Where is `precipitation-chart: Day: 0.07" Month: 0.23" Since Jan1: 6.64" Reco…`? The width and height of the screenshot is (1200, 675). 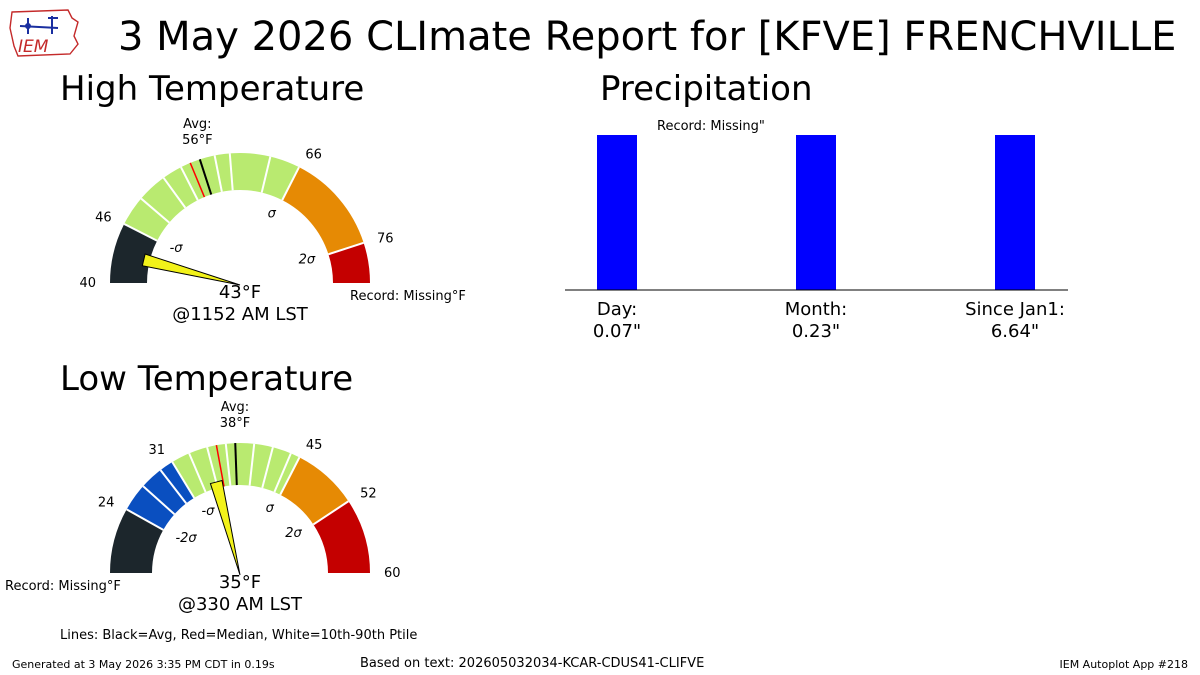 precipitation-chart: Day: 0.07" Month: 0.23" Since Jan1: 6.64" Reco… is located at coordinates (816, 230).